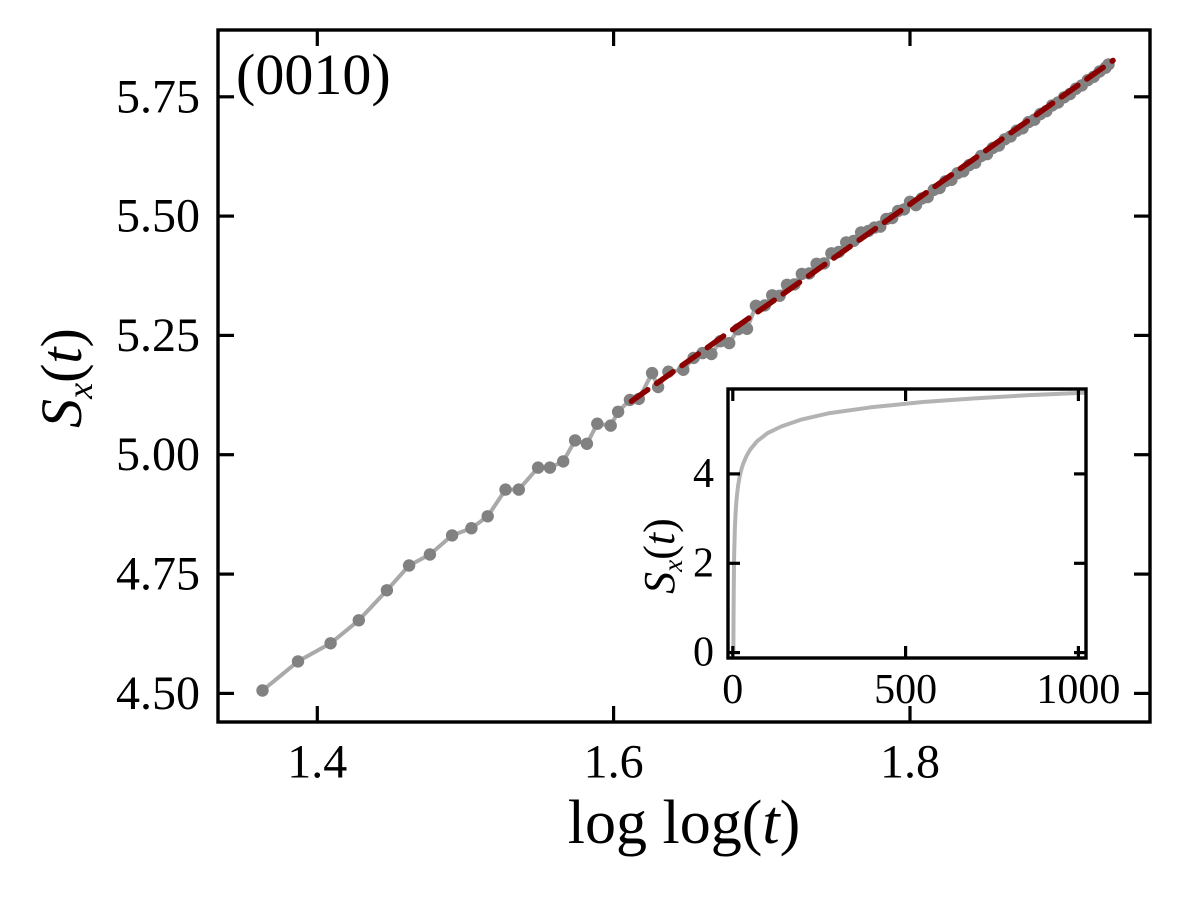  I want to click on main-y-tick-label: 5.25, so click(158, 335).